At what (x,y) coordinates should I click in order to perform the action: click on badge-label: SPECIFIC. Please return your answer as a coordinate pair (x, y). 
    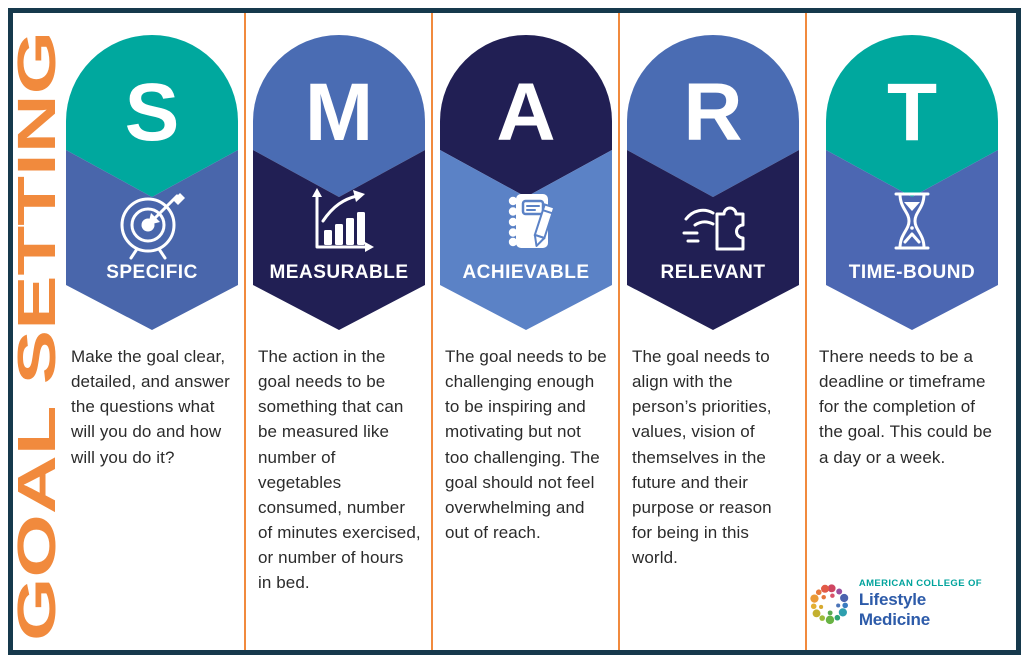
    Looking at the image, I should click on (152, 272).